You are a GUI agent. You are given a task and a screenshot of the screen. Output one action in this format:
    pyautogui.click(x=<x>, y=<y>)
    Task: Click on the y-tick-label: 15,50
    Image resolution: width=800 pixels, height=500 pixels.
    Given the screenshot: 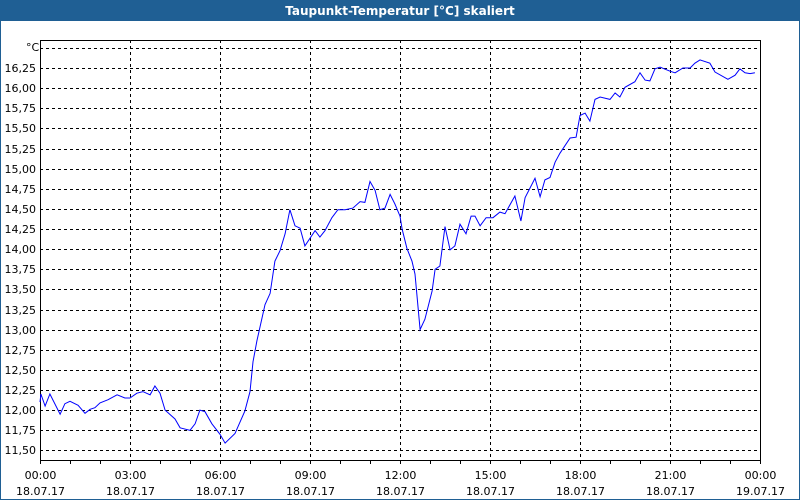 What is the action you would take?
    pyautogui.click(x=21, y=128)
    